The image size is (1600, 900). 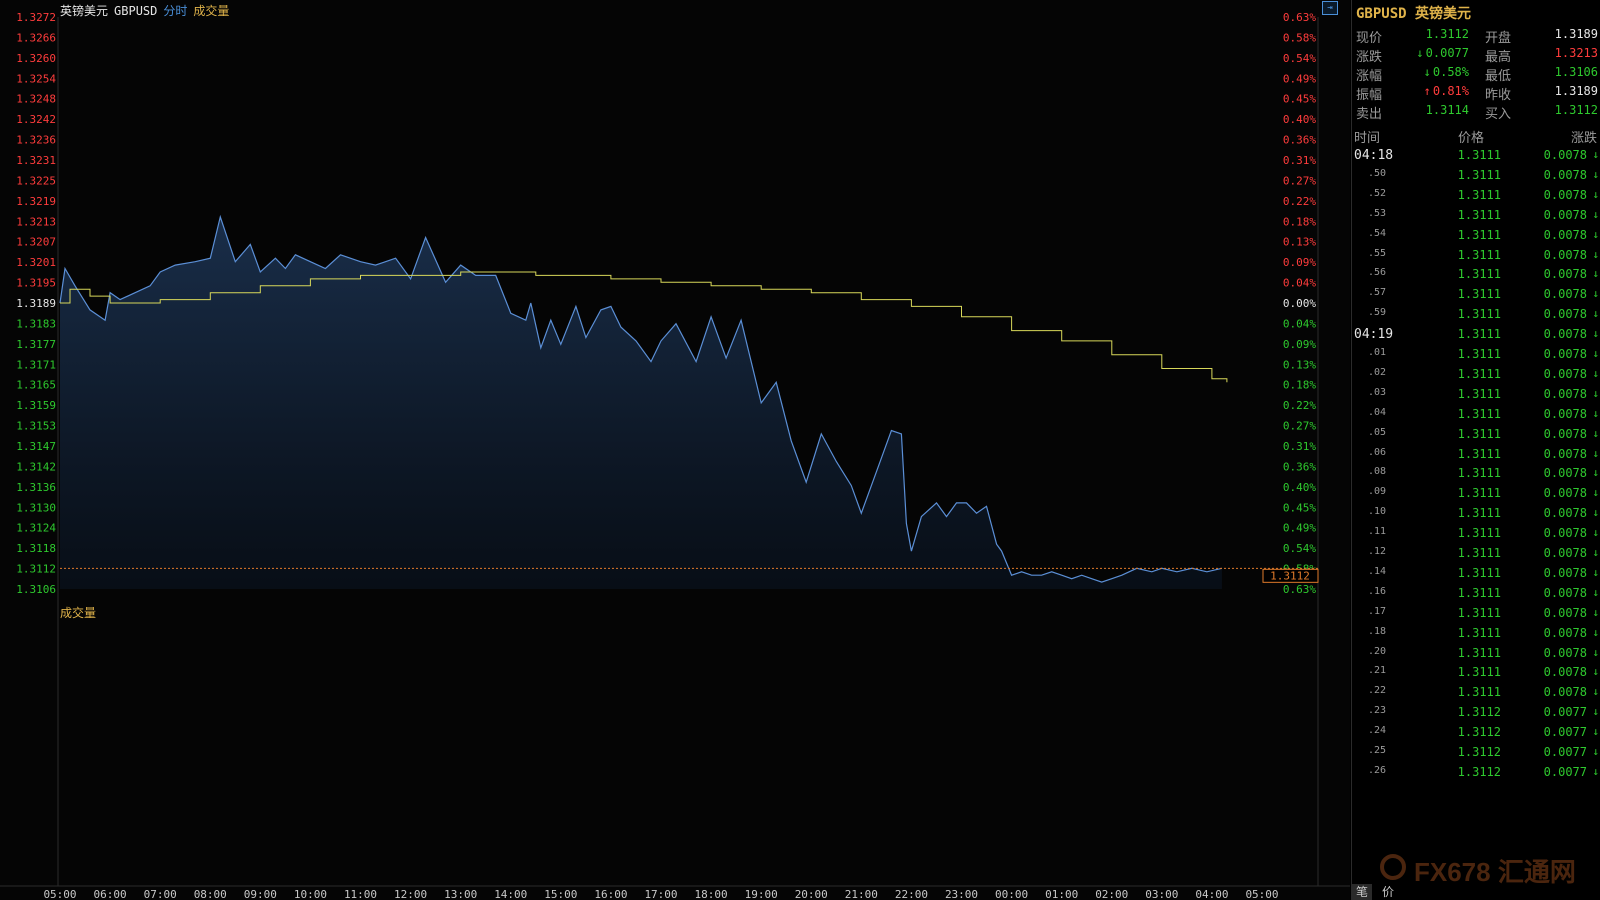 I want to click on chart-header: 英镑美元 GBPUSD 分时 成交量, so click(x=147, y=10).